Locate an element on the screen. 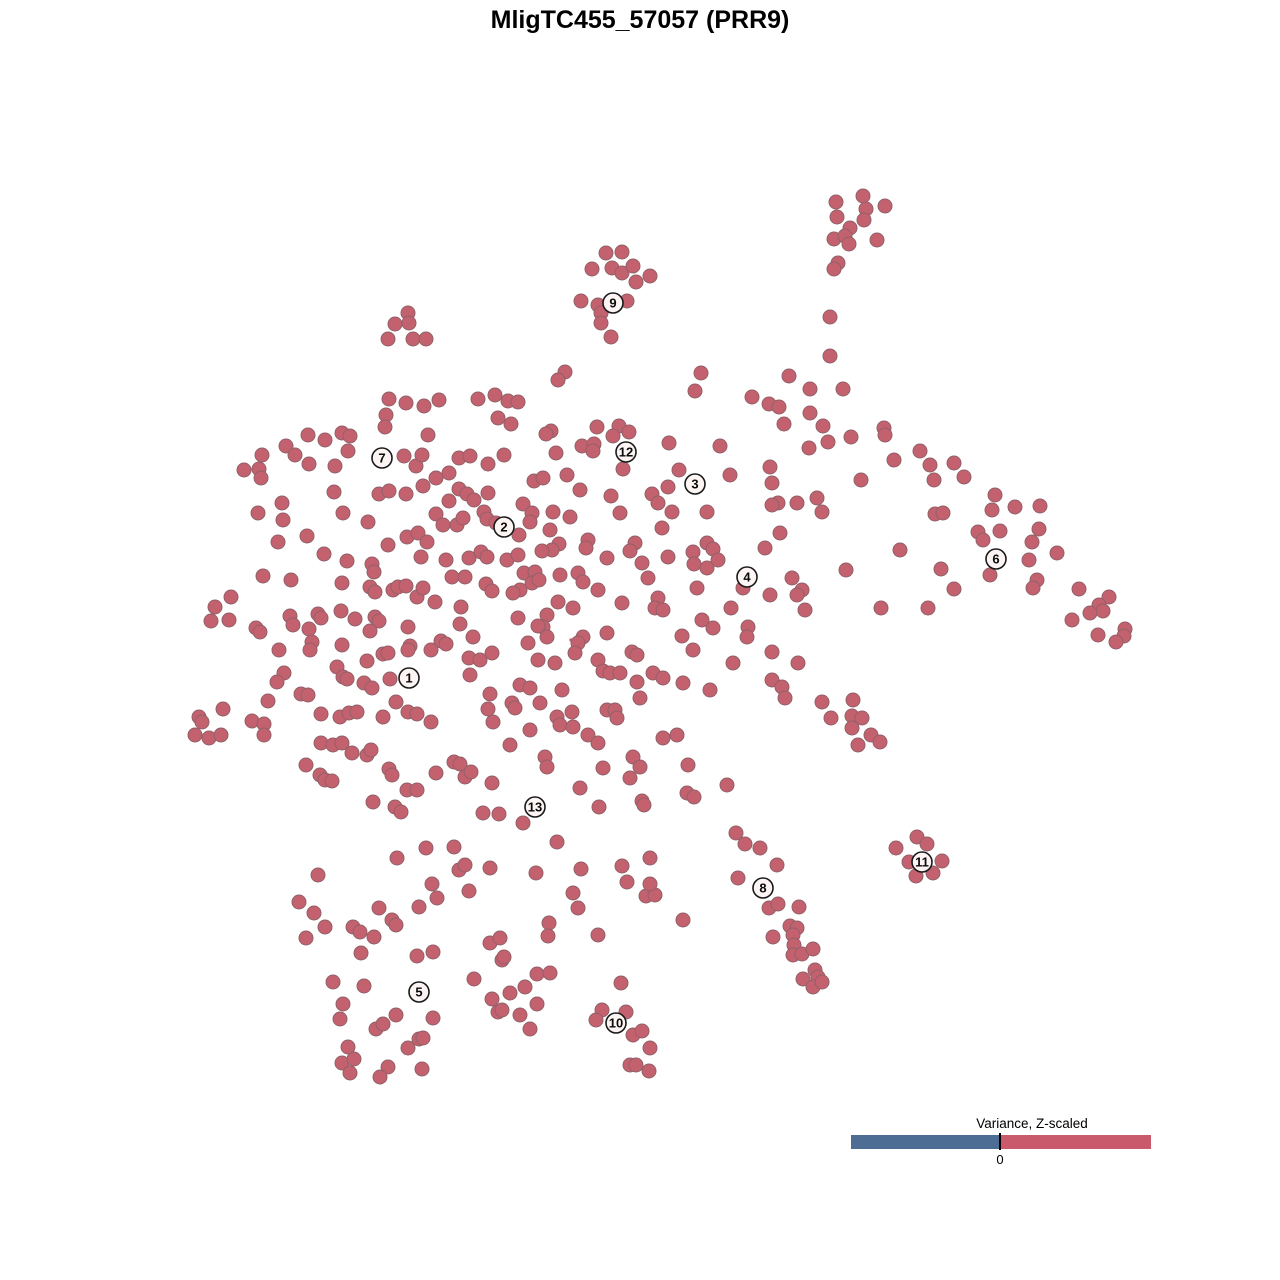  cluster-label-5: 5 is located at coordinates (419, 992).